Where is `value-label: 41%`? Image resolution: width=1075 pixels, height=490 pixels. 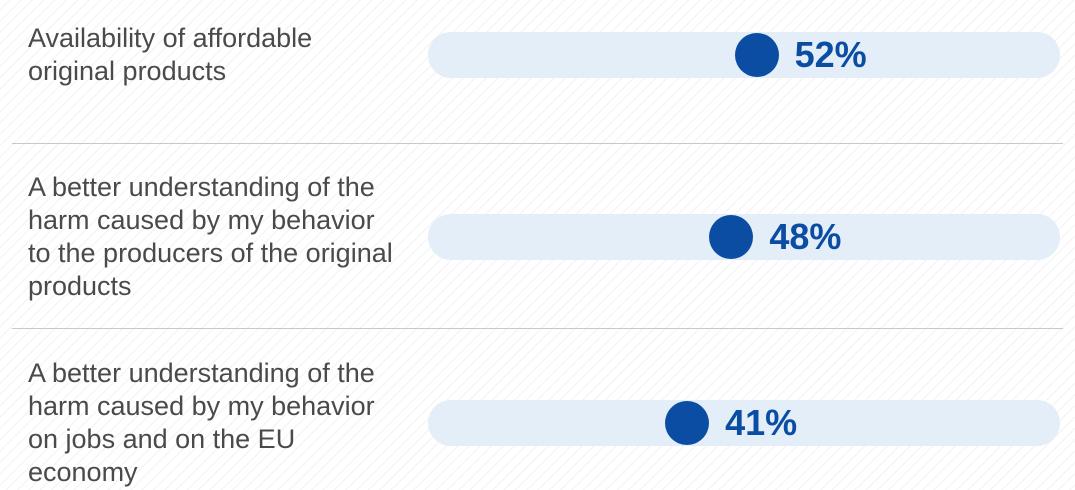 value-label: 41% is located at coordinates (761, 422).